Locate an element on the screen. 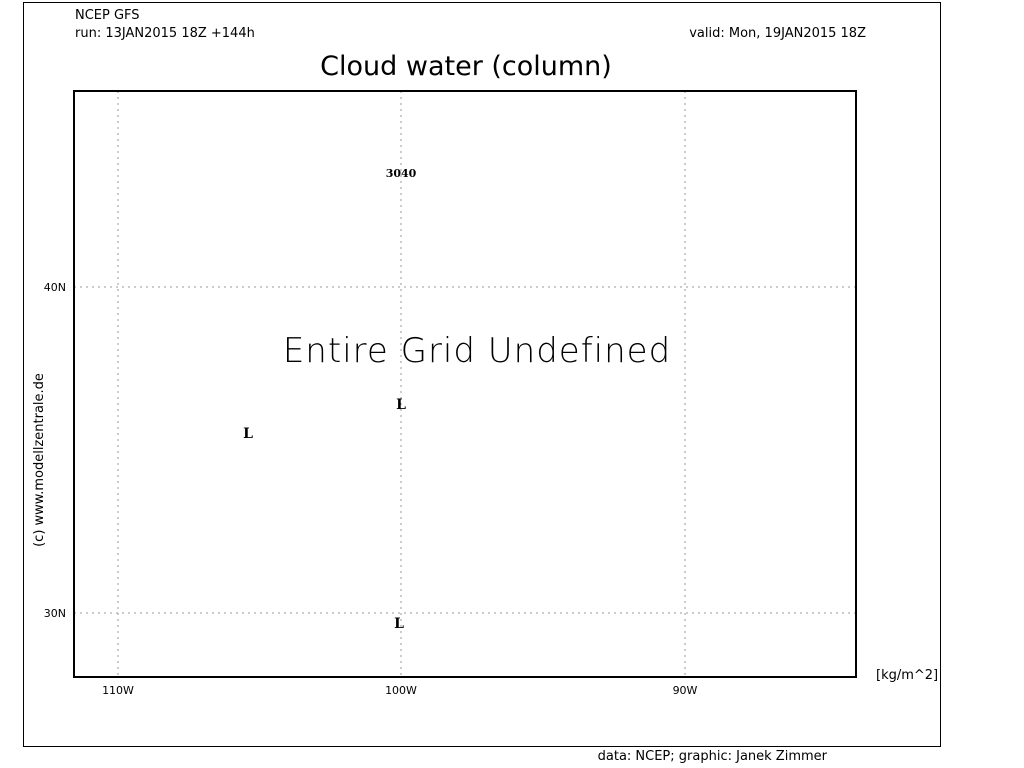  lat-label: 30N is located at coordinates (55, 613).